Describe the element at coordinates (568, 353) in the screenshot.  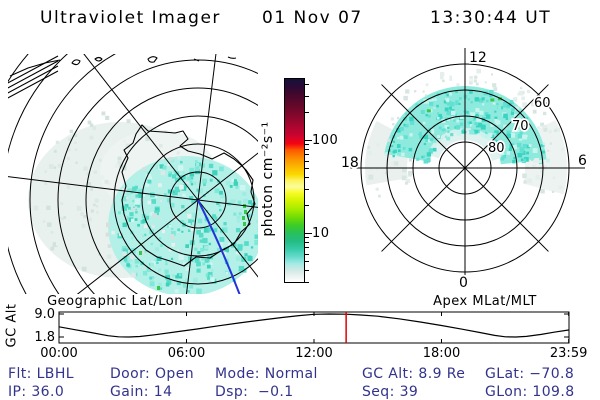
I see `timeline-xtick-label: 23:59` at that location.